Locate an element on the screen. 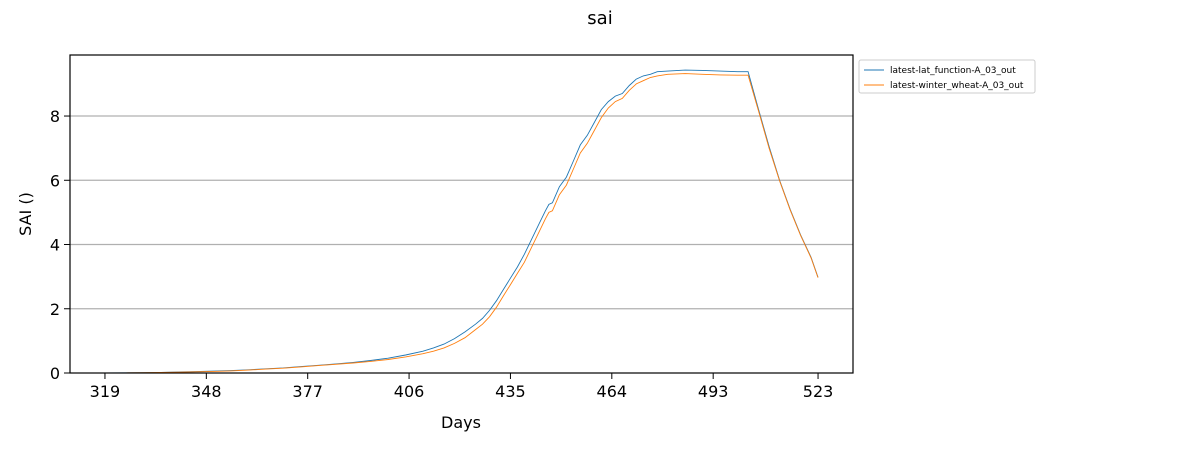  chart-title: sai is located at coordinates (599, 18).